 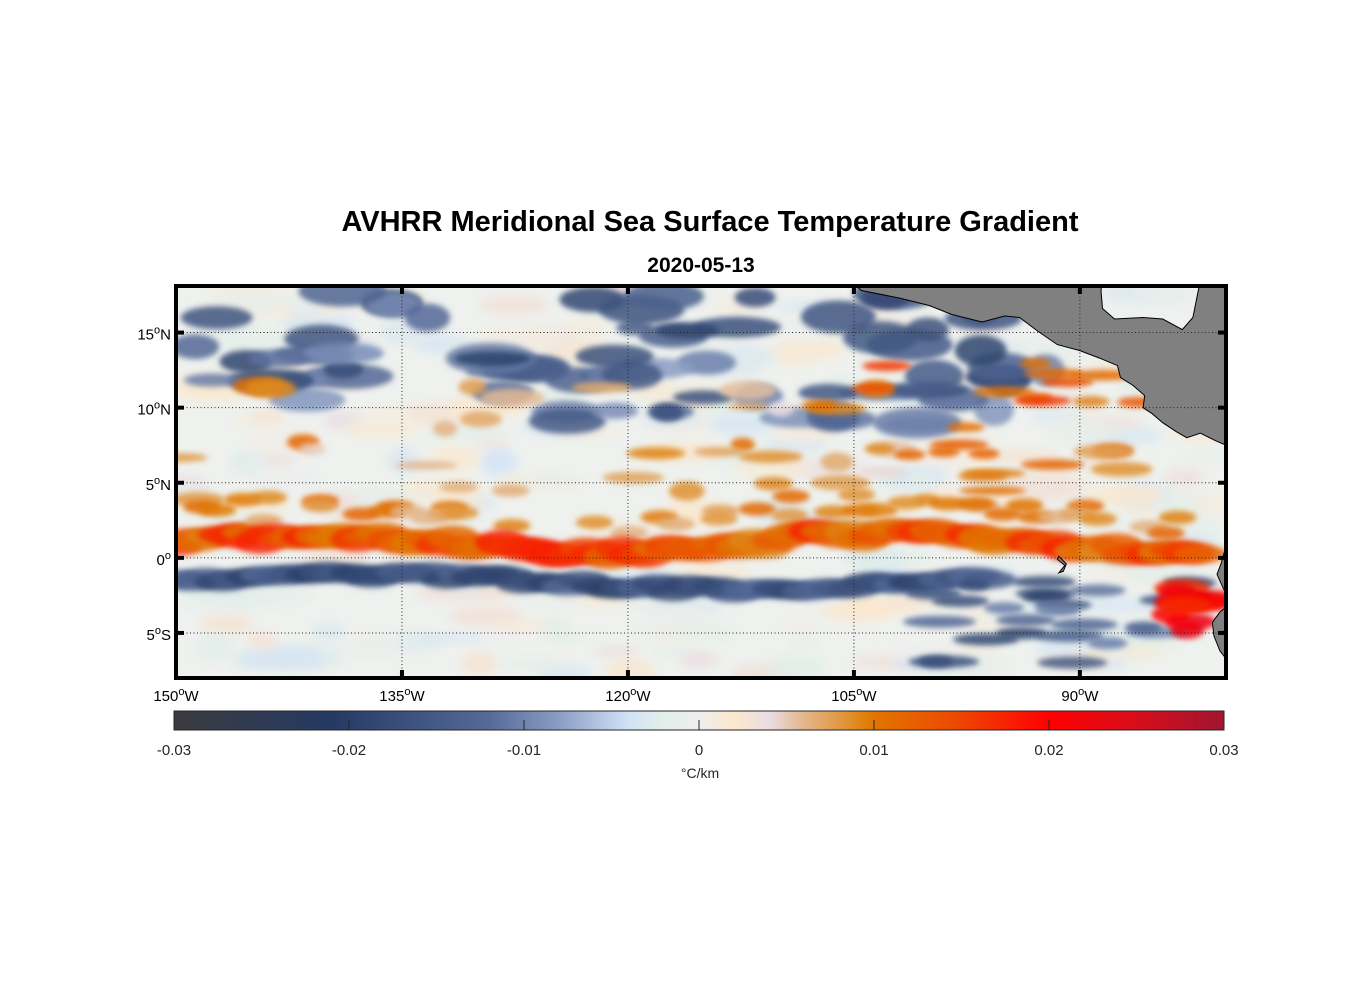 I want to click on y-tick-label: 10oN, so click(x=154, y=409).